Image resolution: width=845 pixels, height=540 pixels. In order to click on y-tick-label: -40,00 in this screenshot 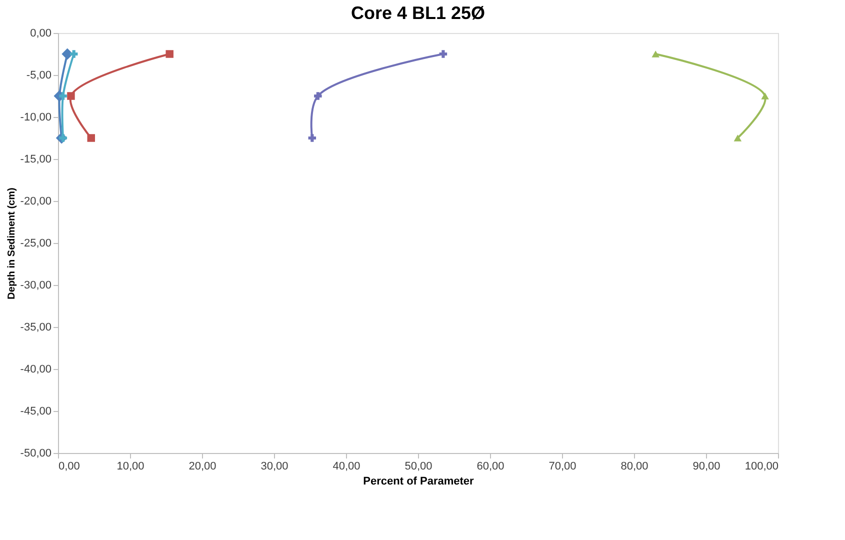, I will do `click(36, 370)`.